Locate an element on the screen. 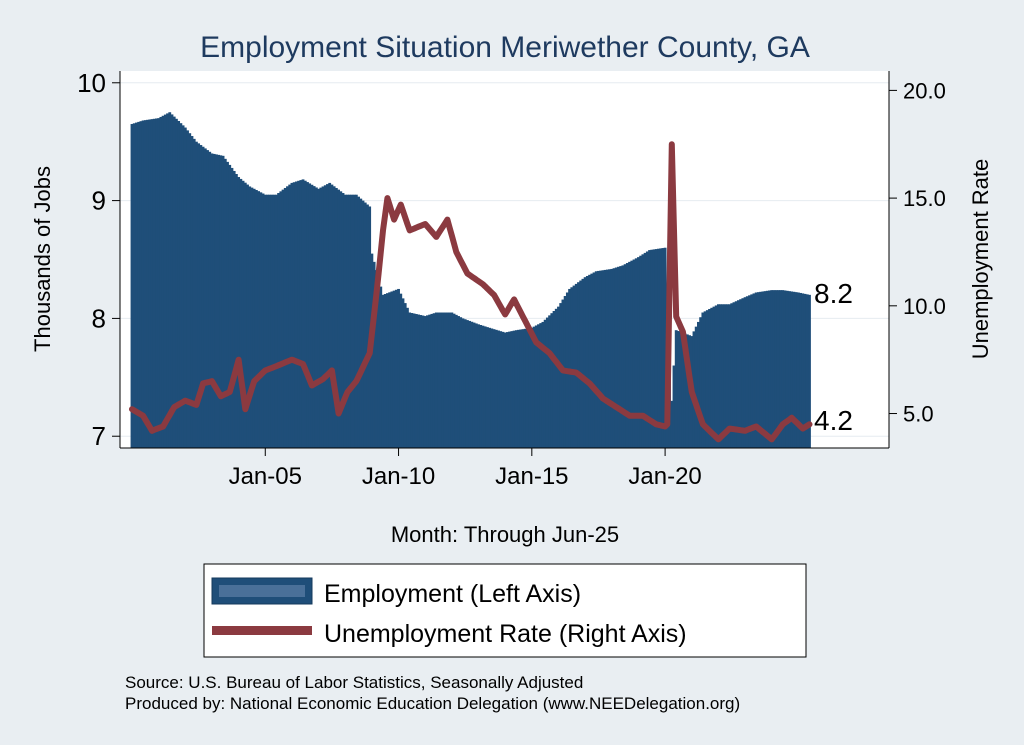 This screenshot has width=1024, height=745. left-tick-label: 8 is located at coordinates (99, 318).